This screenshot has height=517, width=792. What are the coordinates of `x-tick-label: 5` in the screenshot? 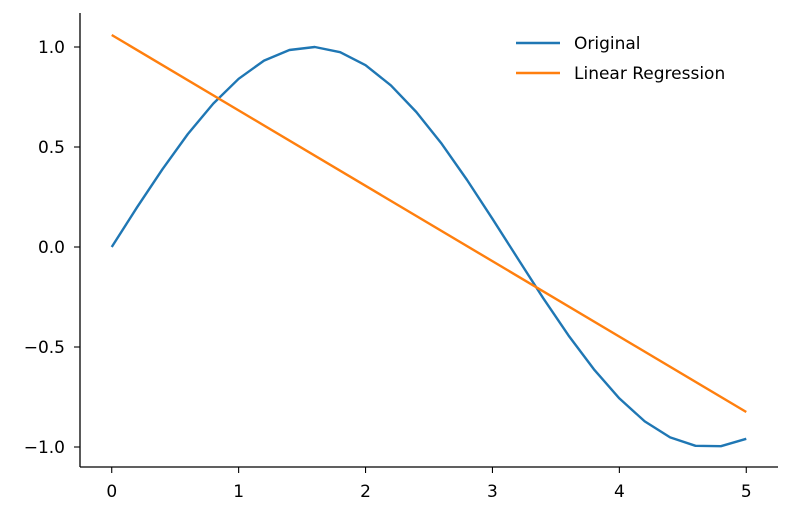 It's located at (746, 492).